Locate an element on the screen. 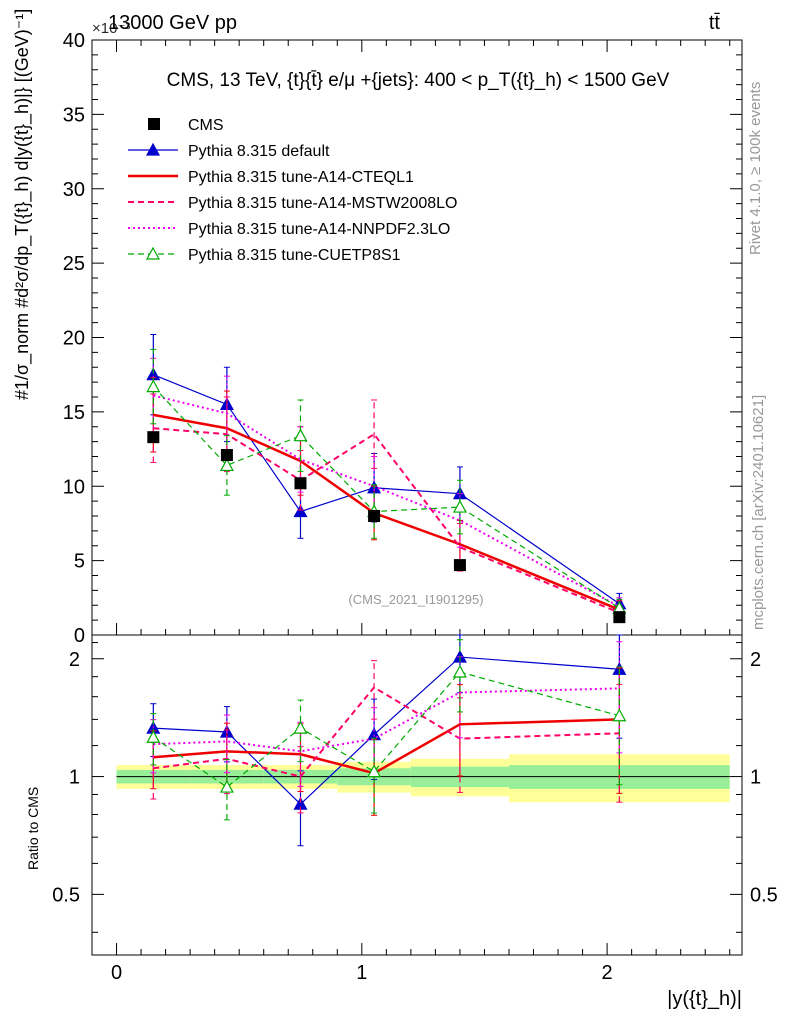  legend-entry: Pythia 8.315 tune-A14-NNPDF2.3LO is located at coordinates (289, 229).